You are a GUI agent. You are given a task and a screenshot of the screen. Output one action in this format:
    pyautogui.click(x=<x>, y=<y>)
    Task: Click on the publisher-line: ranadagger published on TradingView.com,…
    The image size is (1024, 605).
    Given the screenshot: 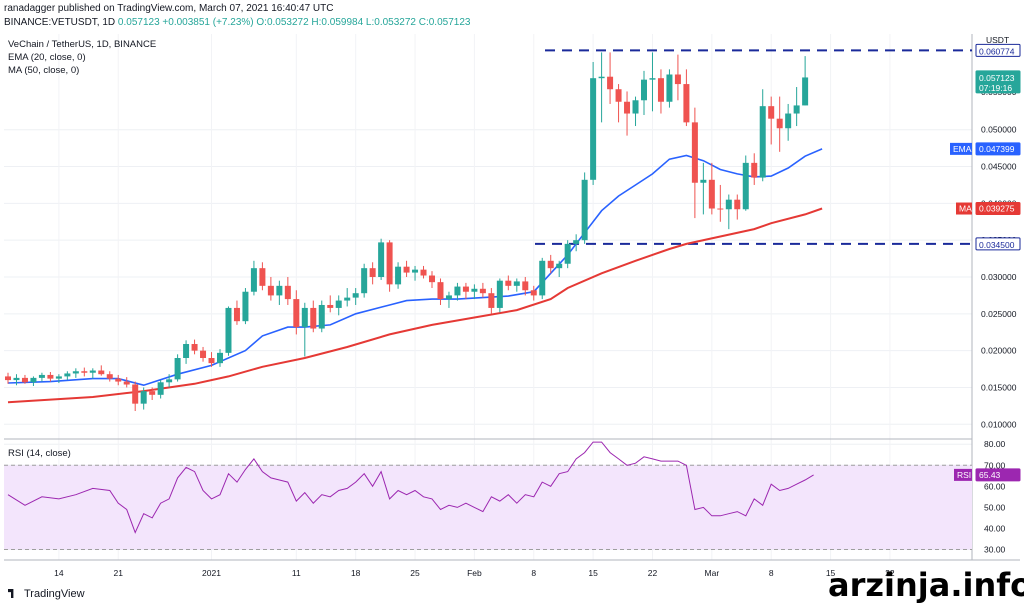 What is the action you would take?
    pyautogui.click(x=169, y=8)
    